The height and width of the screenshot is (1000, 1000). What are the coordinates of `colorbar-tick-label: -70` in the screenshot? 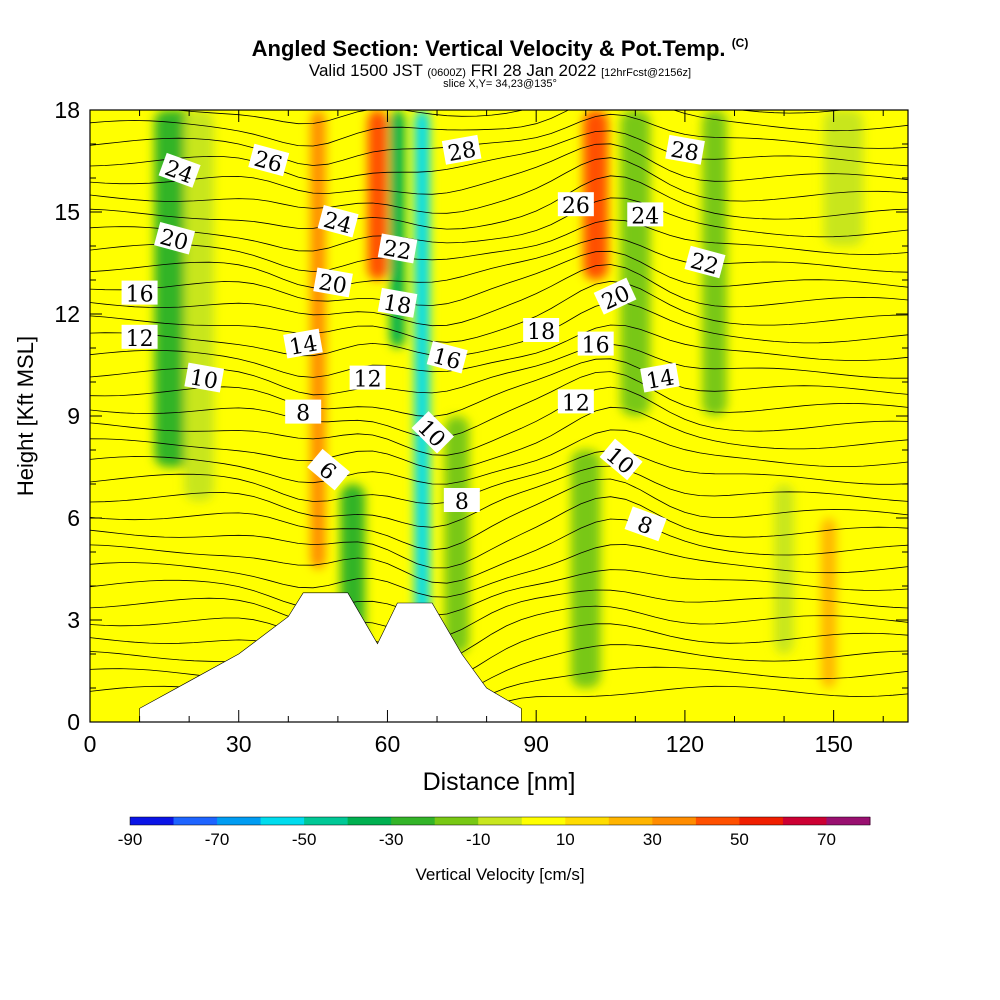 It's located at (217, 839).